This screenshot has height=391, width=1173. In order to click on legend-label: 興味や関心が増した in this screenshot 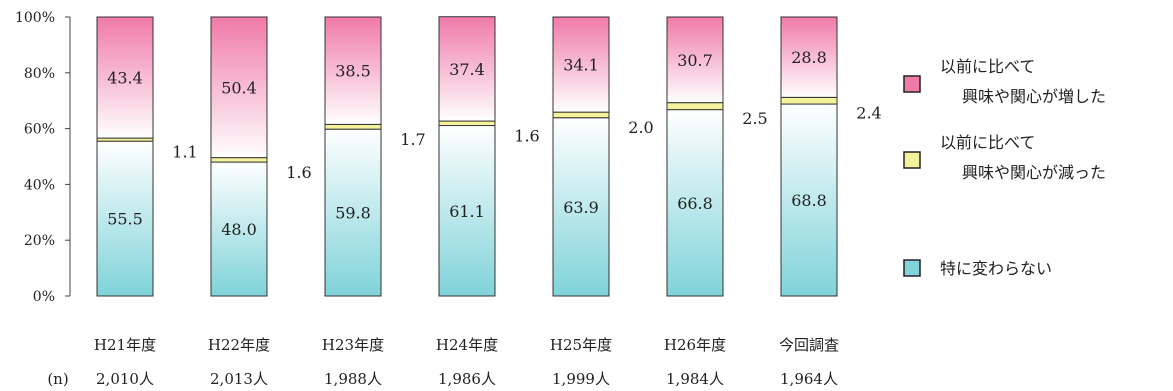, I will do `click(1034, 96)`.